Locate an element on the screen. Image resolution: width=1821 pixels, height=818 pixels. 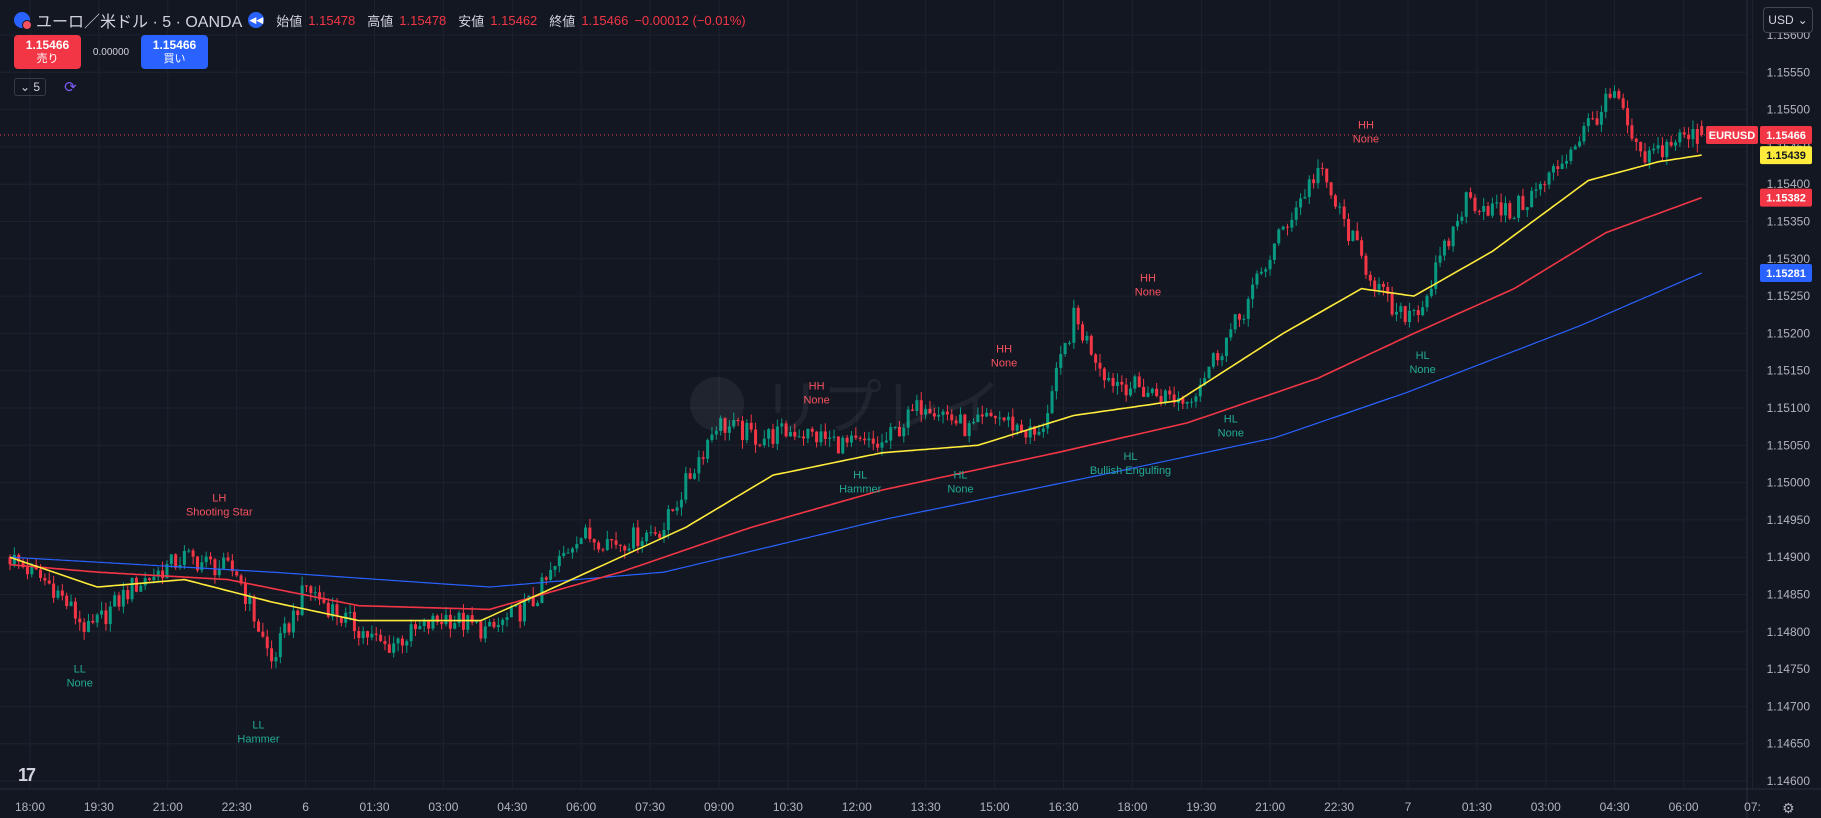
pattern-label-high-name: None is located at coordinates (816, 401).